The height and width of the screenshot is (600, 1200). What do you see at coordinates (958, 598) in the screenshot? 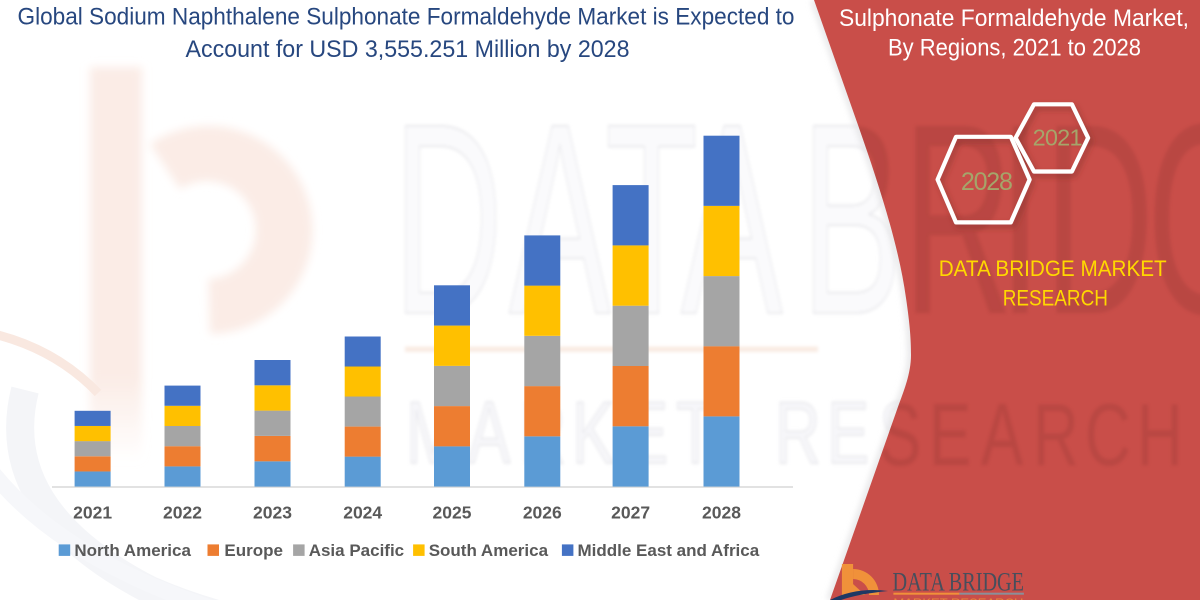
I see `svg-text: MARKET RESEARCH` at bounding box center [958, 598].